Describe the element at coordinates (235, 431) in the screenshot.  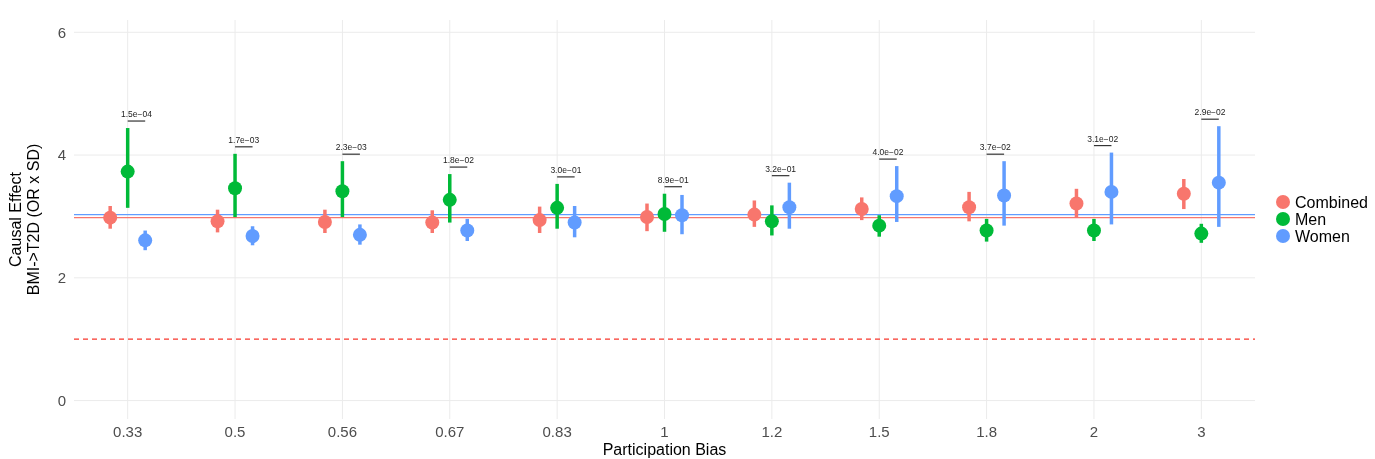
I see `x-tick-label: 0.5` at that location.